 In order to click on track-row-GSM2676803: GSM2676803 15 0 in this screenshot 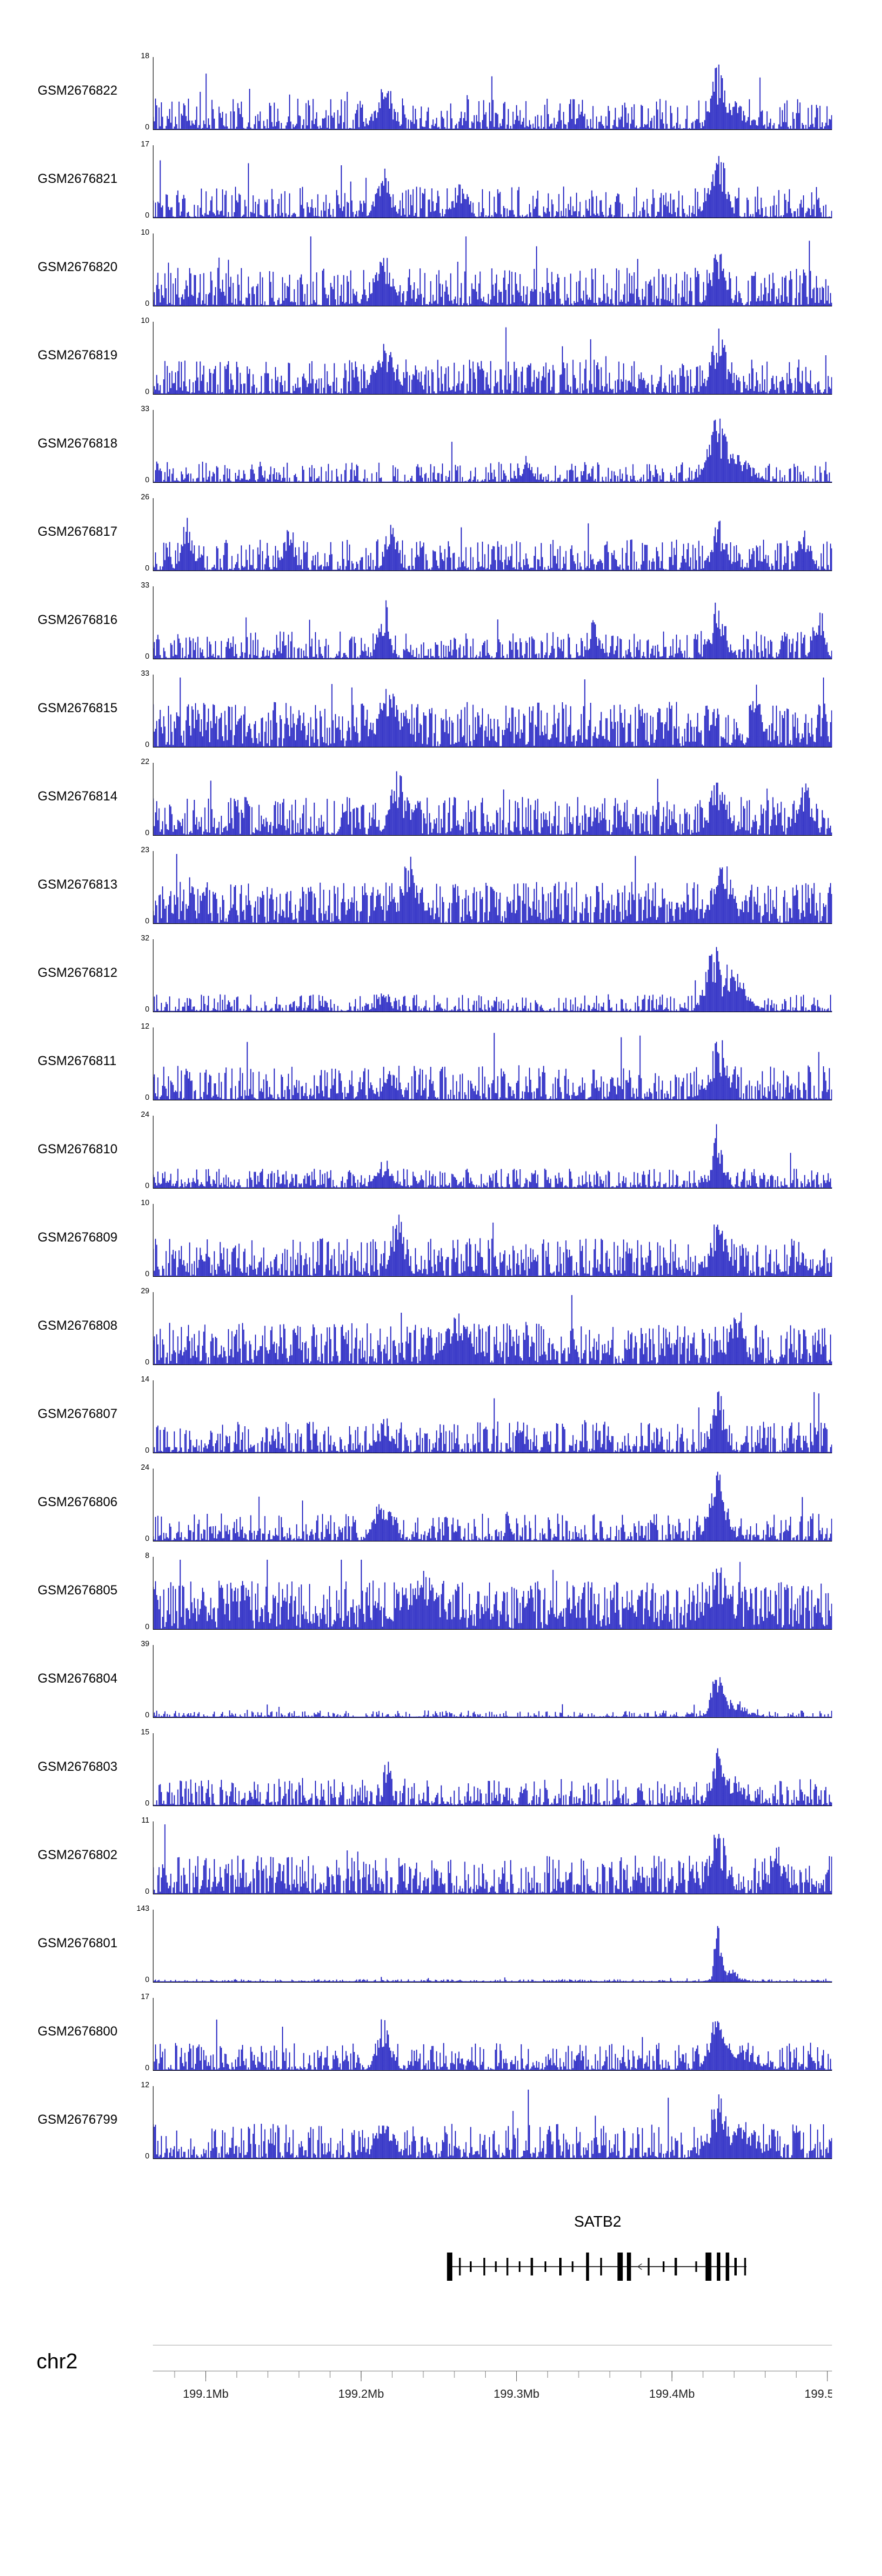, I will do `click(441, 1770)`.